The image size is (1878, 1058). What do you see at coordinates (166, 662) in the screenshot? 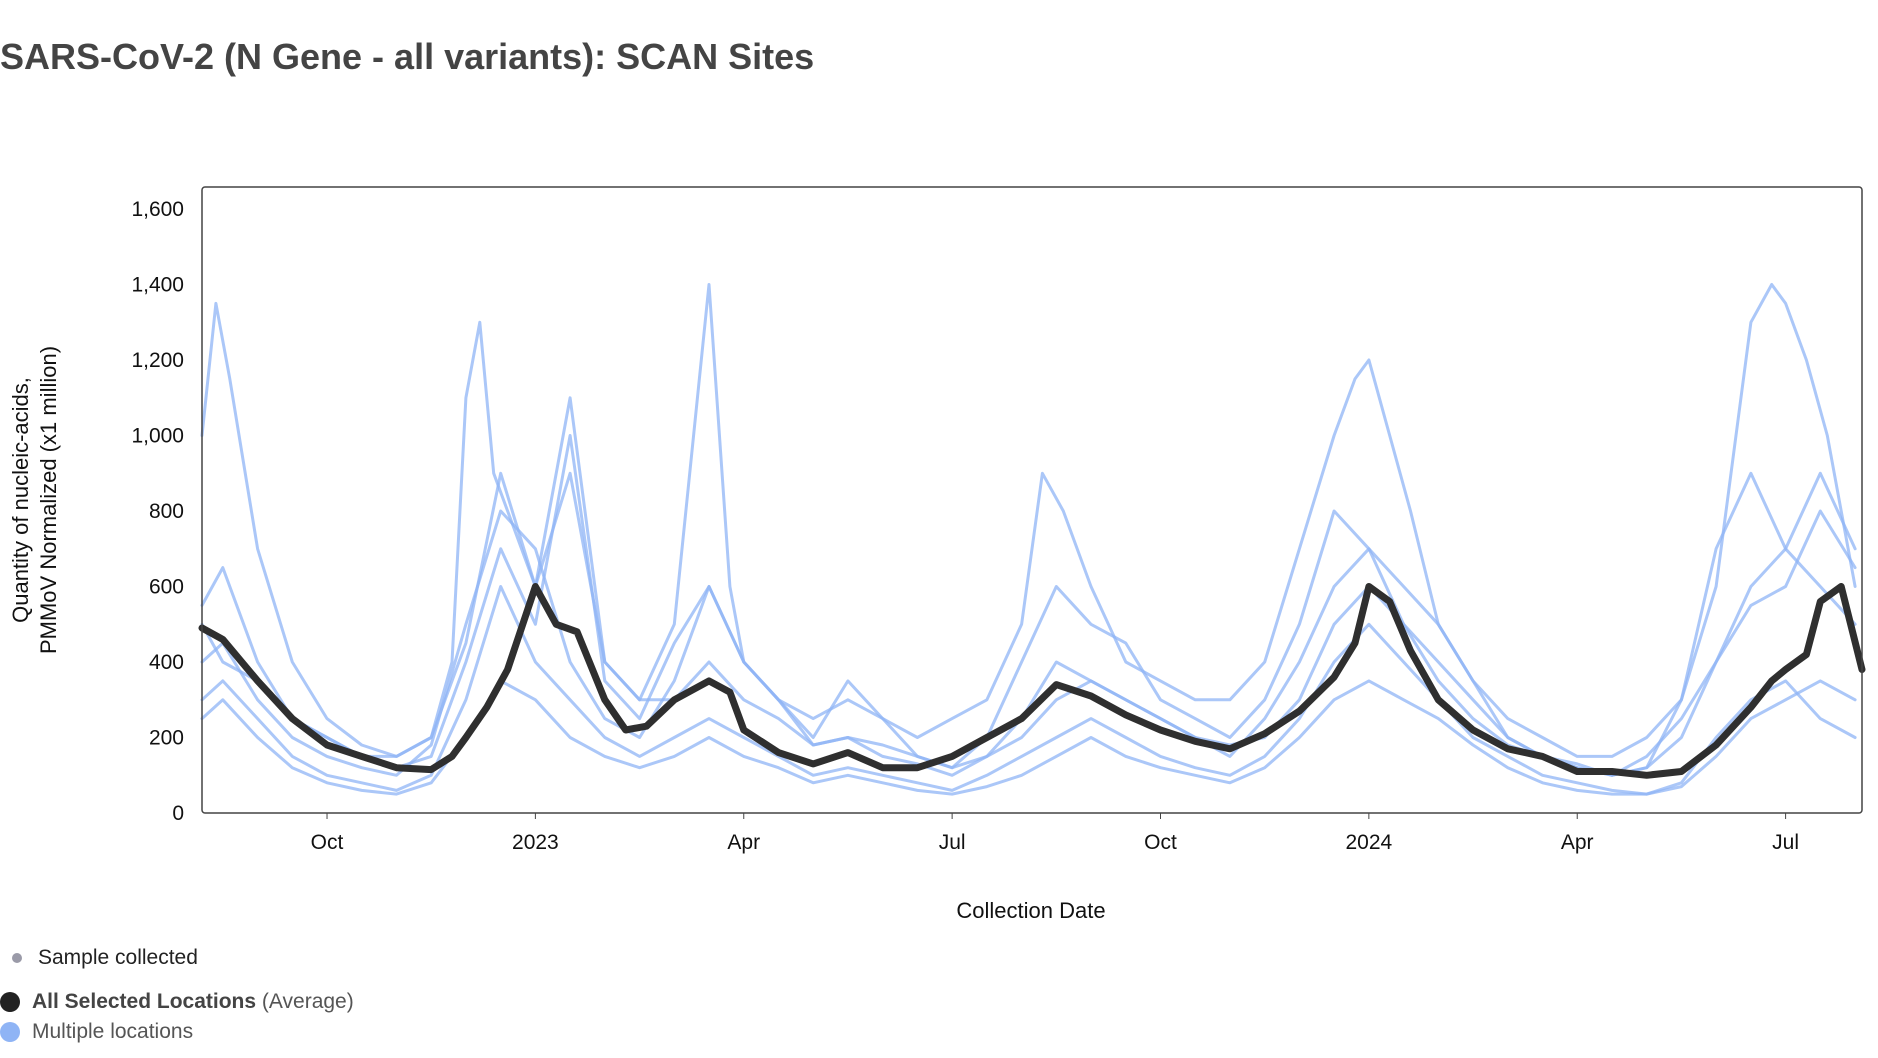
I see `y-tick-label: 400` at bounding box center [166, 662].